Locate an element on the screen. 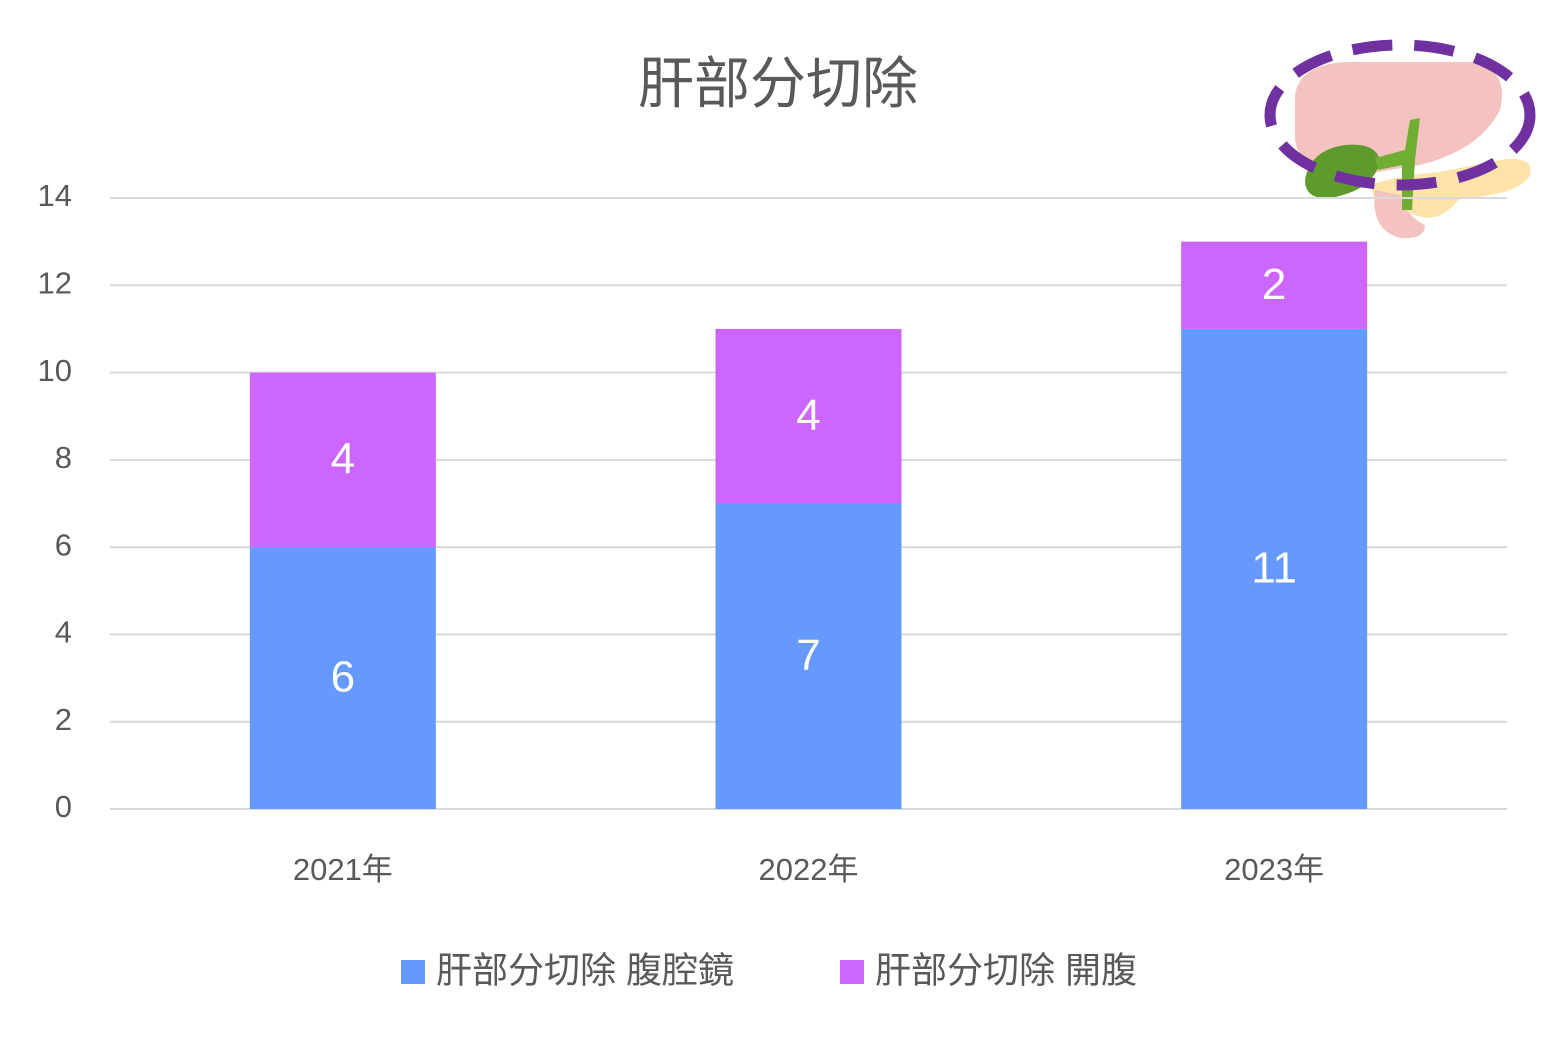 Image resolution: width=1559 pixels, height=1043 pixels. y-tick-label: 10 is located at coordinates (55, 370).